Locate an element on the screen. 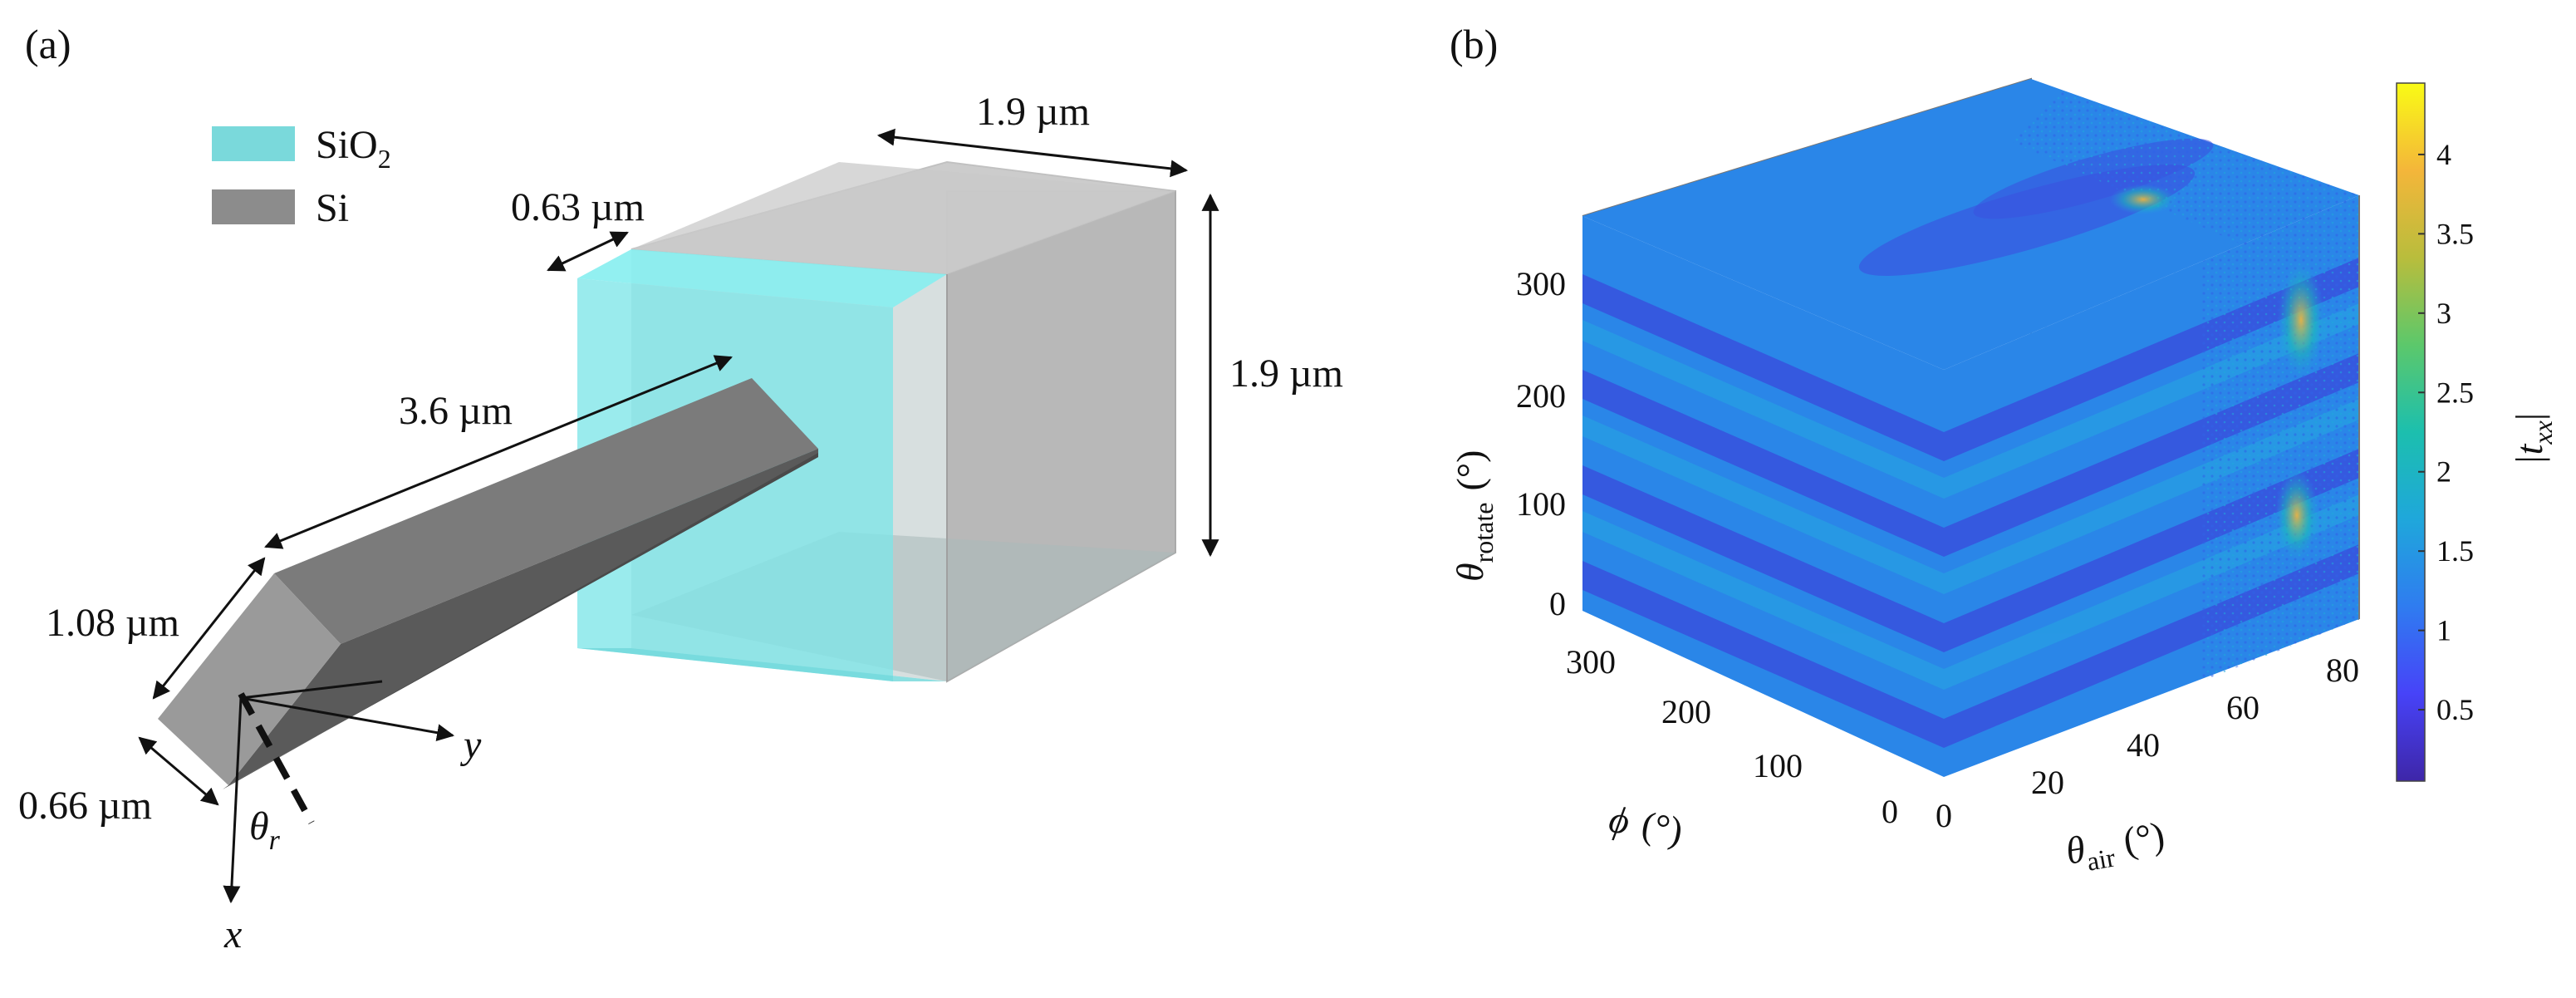 The width and height of the screenshot is (2576, 998). label-oxide-thickness: 0.63 µm is located at coordinates (578, 207).